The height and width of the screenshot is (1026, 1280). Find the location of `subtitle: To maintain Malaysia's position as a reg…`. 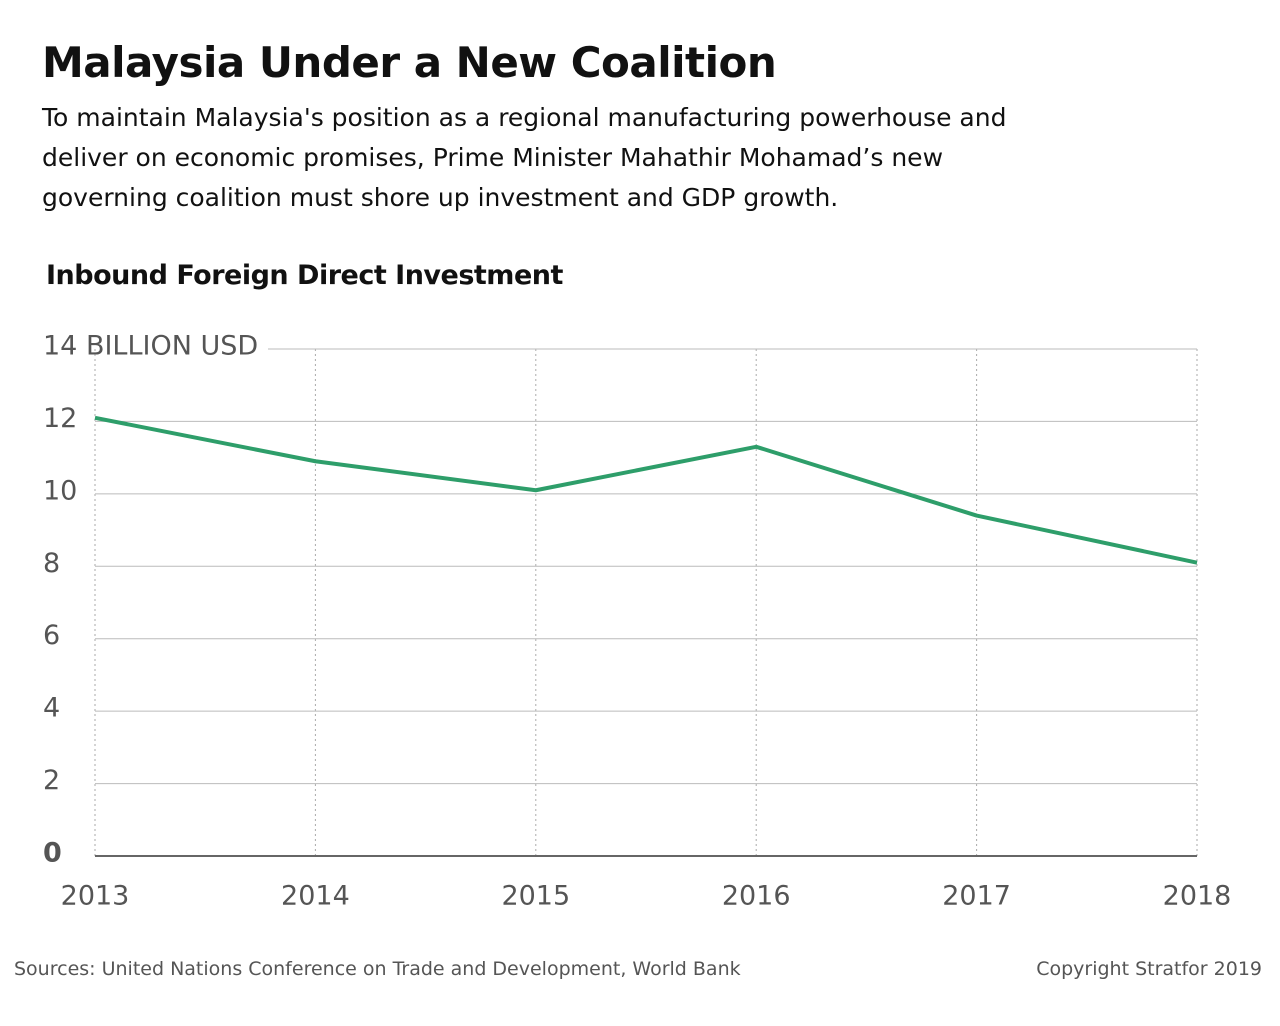

subtitle: To maintain Malaysia's position as a reg… is located at coordinates (524, 157).